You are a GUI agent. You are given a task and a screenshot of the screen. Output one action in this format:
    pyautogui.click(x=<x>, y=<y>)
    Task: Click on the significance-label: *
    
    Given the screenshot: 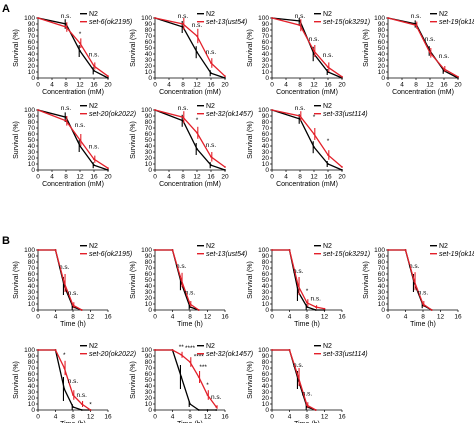 What is the action you would take?
    pyautogui.click(x=197, y=120)
    